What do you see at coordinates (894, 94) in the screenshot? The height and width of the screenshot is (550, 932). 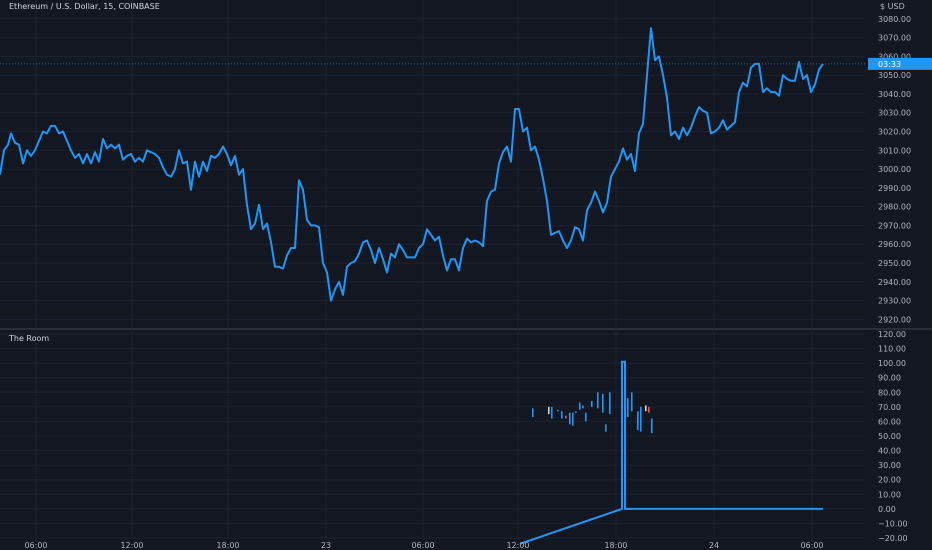 I see `y-tick-label: 3040.00` at bounding box center [894, 94].